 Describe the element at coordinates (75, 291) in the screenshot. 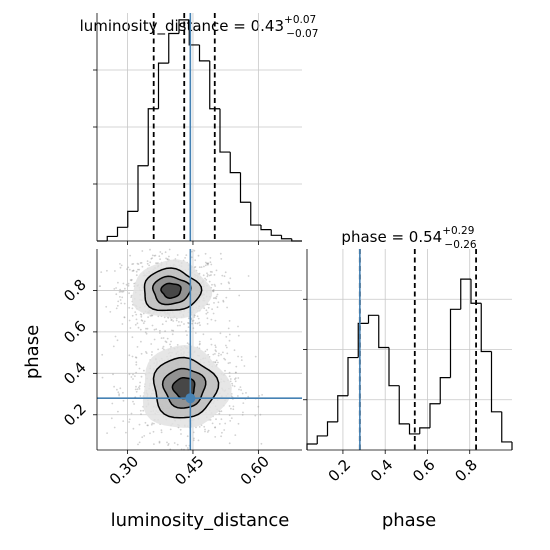

I see `y-tick-label: 0.8` at that location.